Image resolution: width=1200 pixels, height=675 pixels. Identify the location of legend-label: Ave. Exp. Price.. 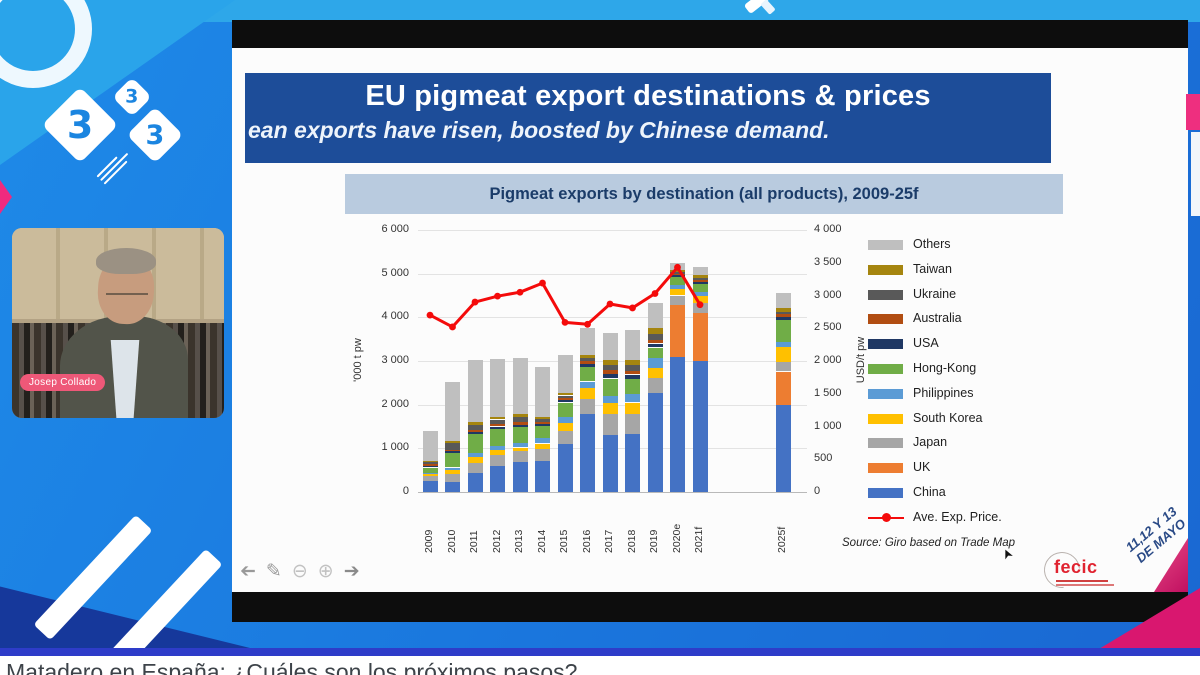
(957, 516).